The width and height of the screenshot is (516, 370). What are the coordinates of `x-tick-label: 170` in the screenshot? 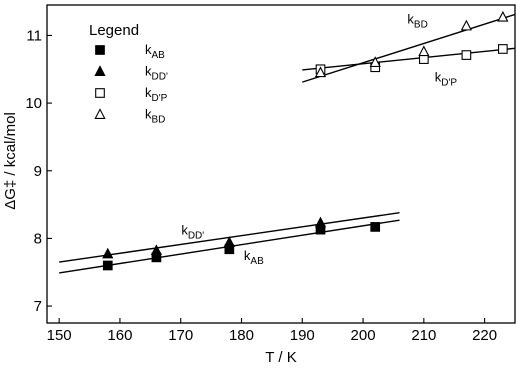 It's located at (180, 335).